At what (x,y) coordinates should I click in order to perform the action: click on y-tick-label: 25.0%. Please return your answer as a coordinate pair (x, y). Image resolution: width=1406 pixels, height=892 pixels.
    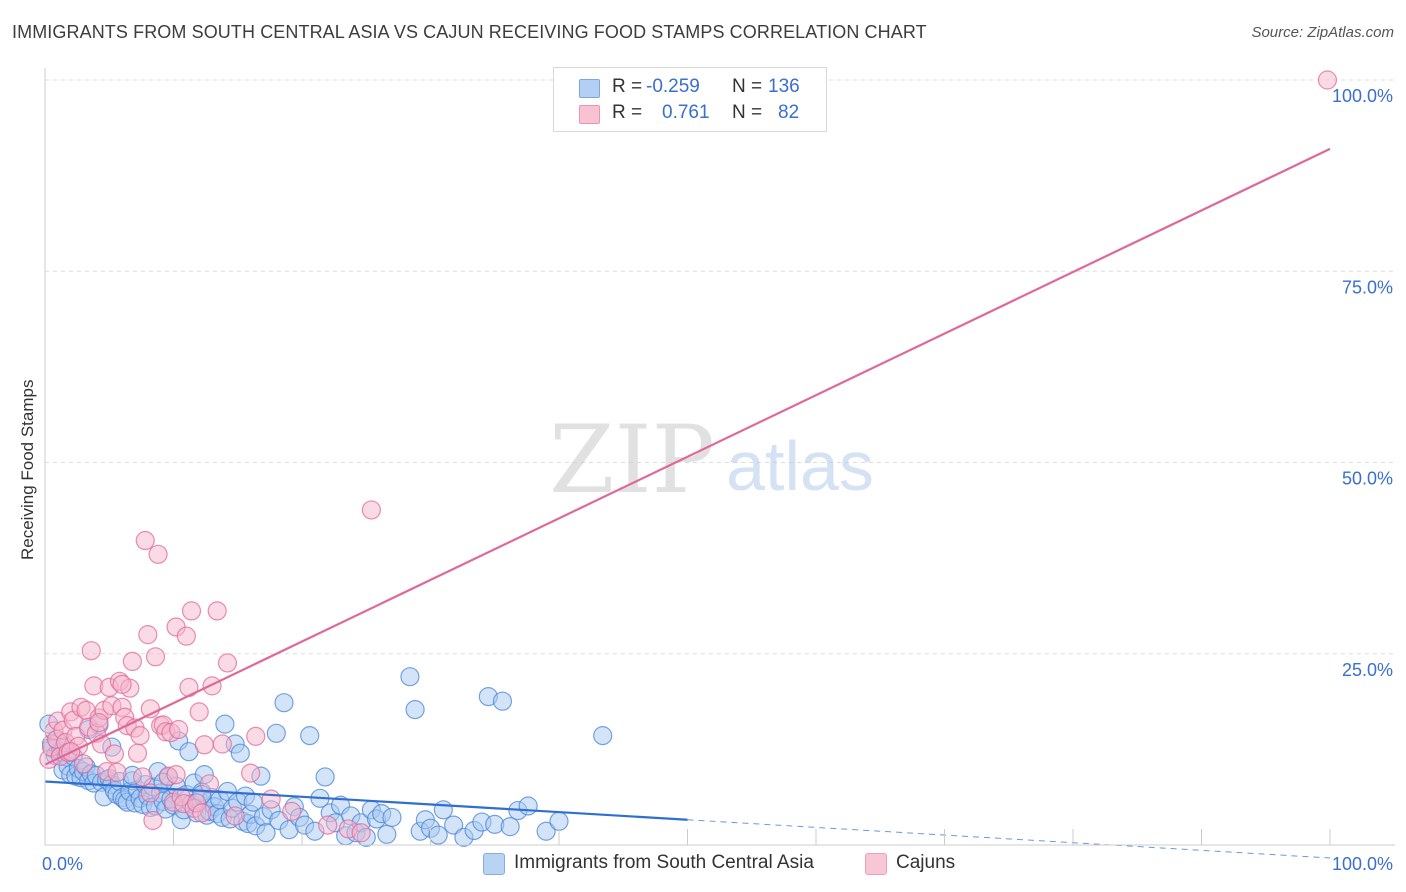
    Looking at the image, I should click on (1367, 670).